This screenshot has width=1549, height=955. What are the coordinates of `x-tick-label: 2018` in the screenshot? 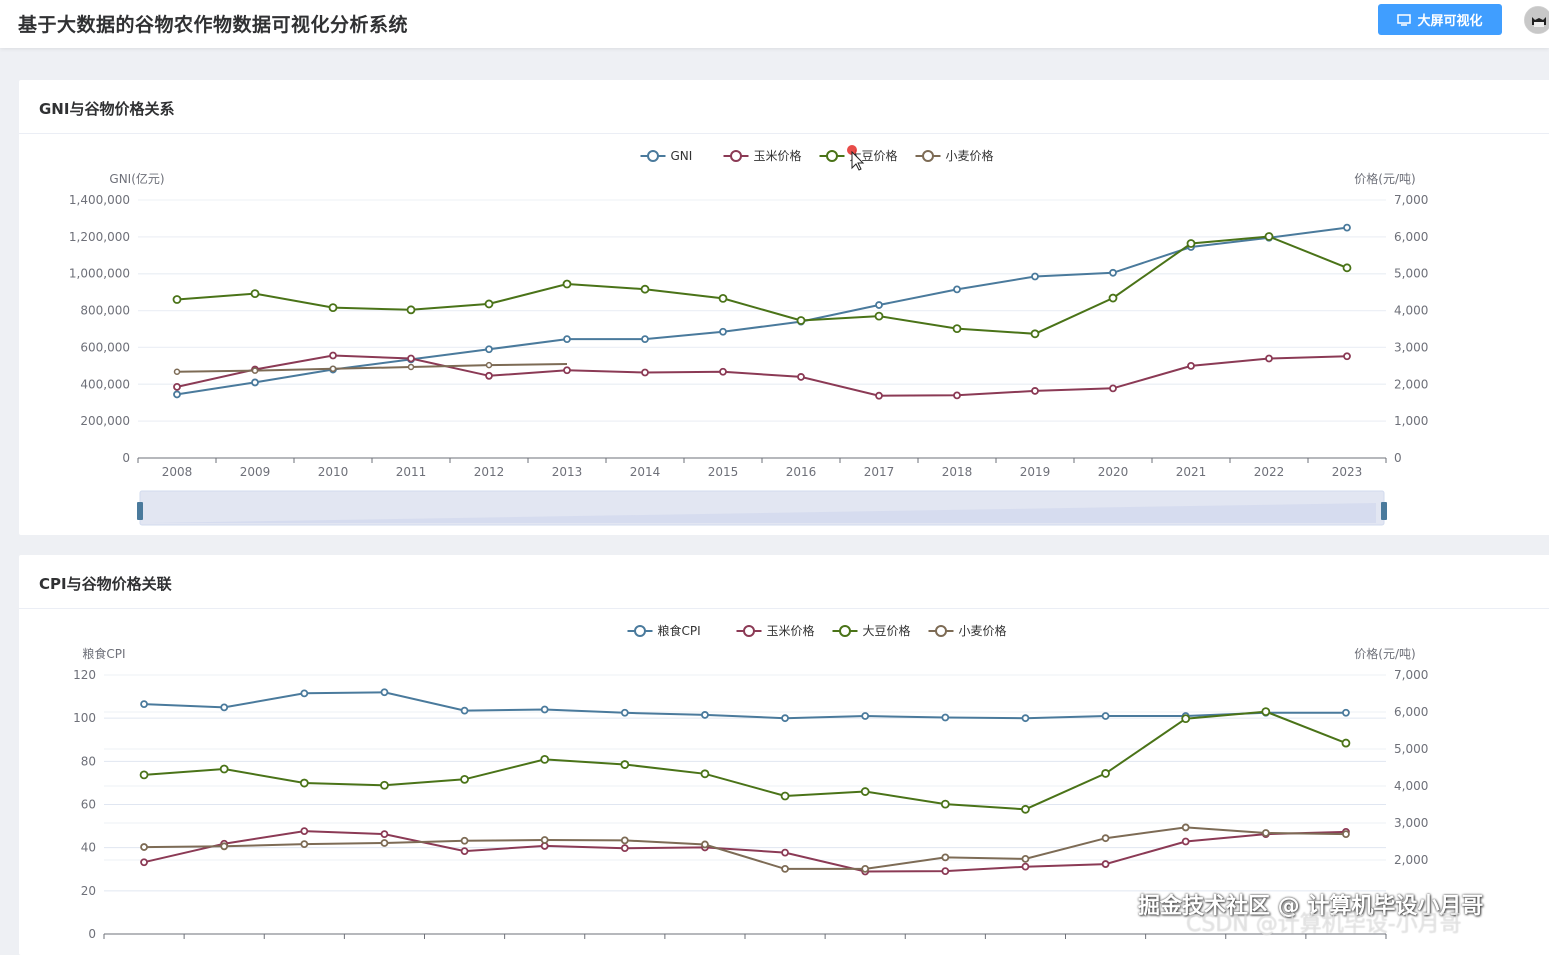 It's located at (957, 472).